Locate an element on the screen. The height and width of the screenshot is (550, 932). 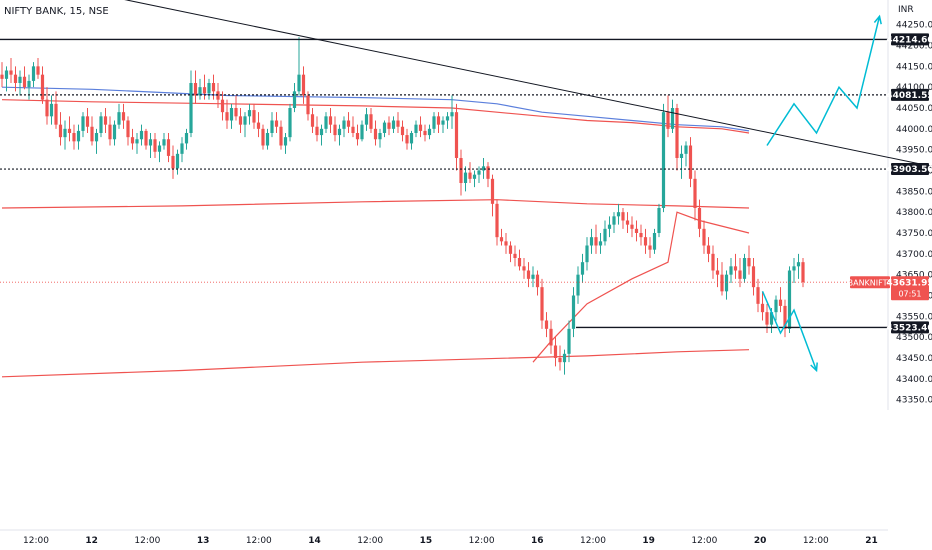
time-tick-label: 15 is located at coordinates (426, 541).